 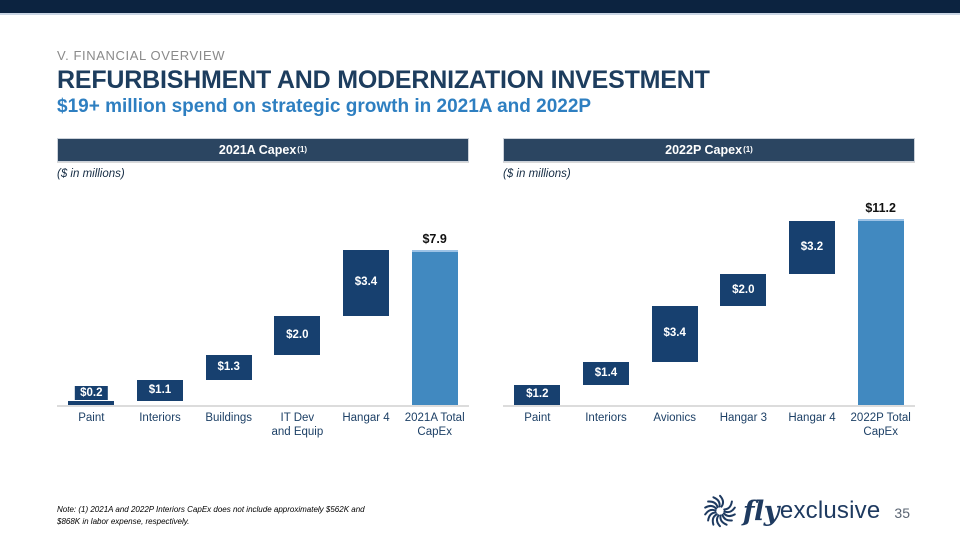 I want to click on waterfall-column: $11.2, so click(x=880, y=293).